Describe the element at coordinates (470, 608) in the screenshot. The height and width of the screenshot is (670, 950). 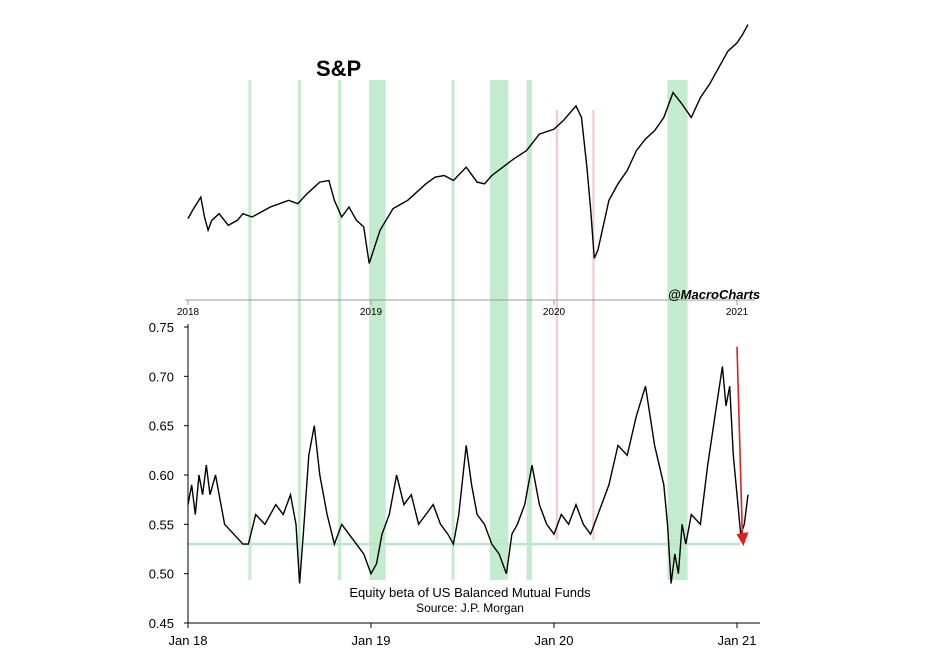
I see `chart-annotation-source: Source: J.P. Morgan` at that location.